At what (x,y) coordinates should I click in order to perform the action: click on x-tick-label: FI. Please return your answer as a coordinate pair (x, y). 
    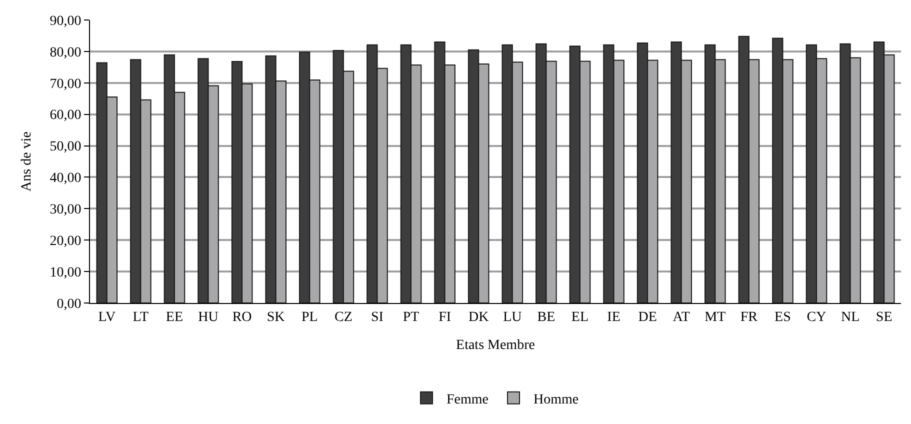
    Looking at the image, I should click on (445, 317).